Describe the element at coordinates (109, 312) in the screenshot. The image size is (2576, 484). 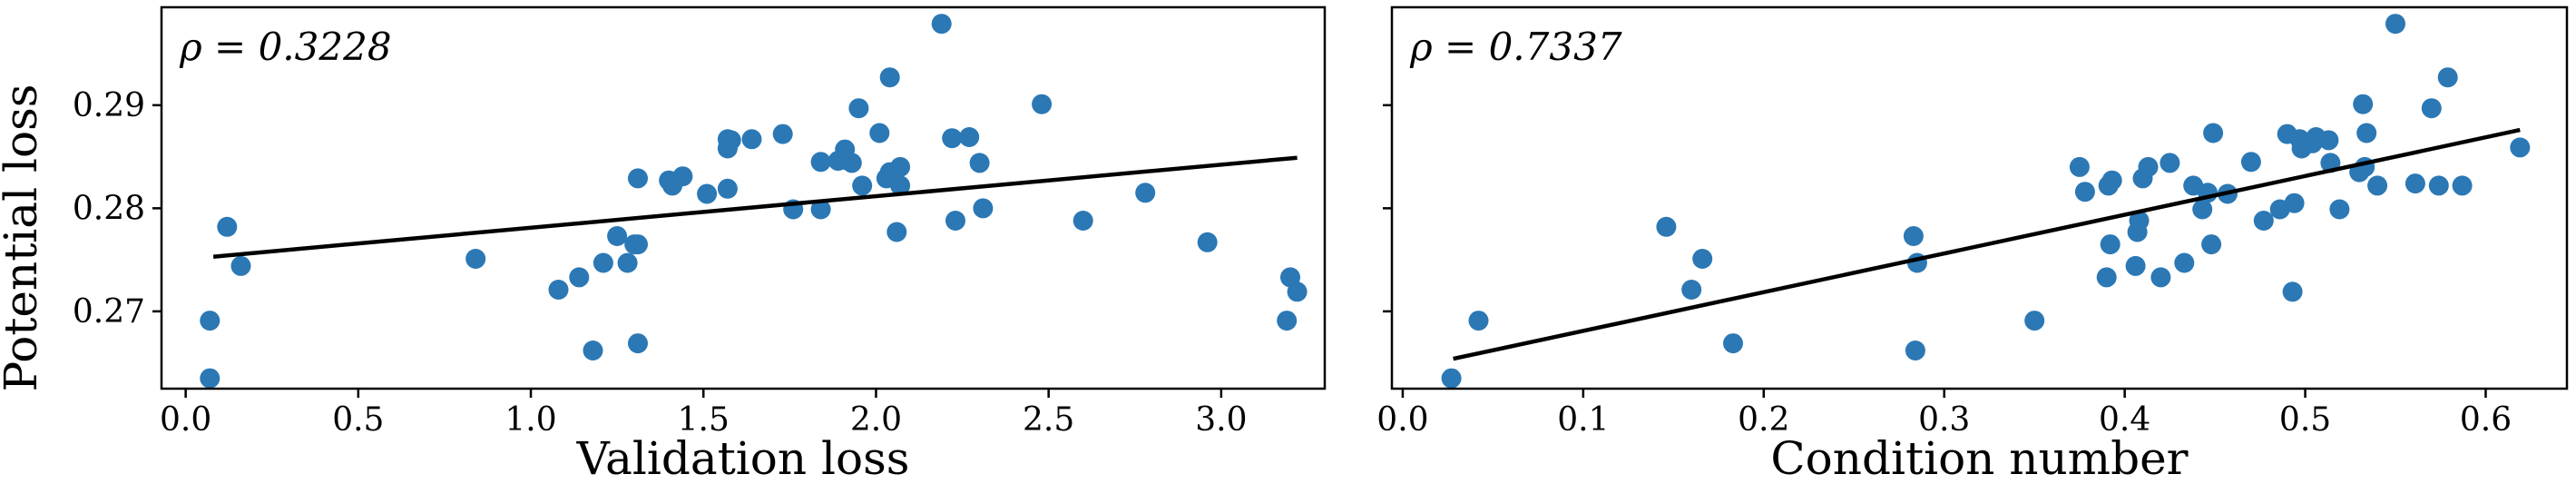
I see `left-y-tick-label: 0.27` at that location.